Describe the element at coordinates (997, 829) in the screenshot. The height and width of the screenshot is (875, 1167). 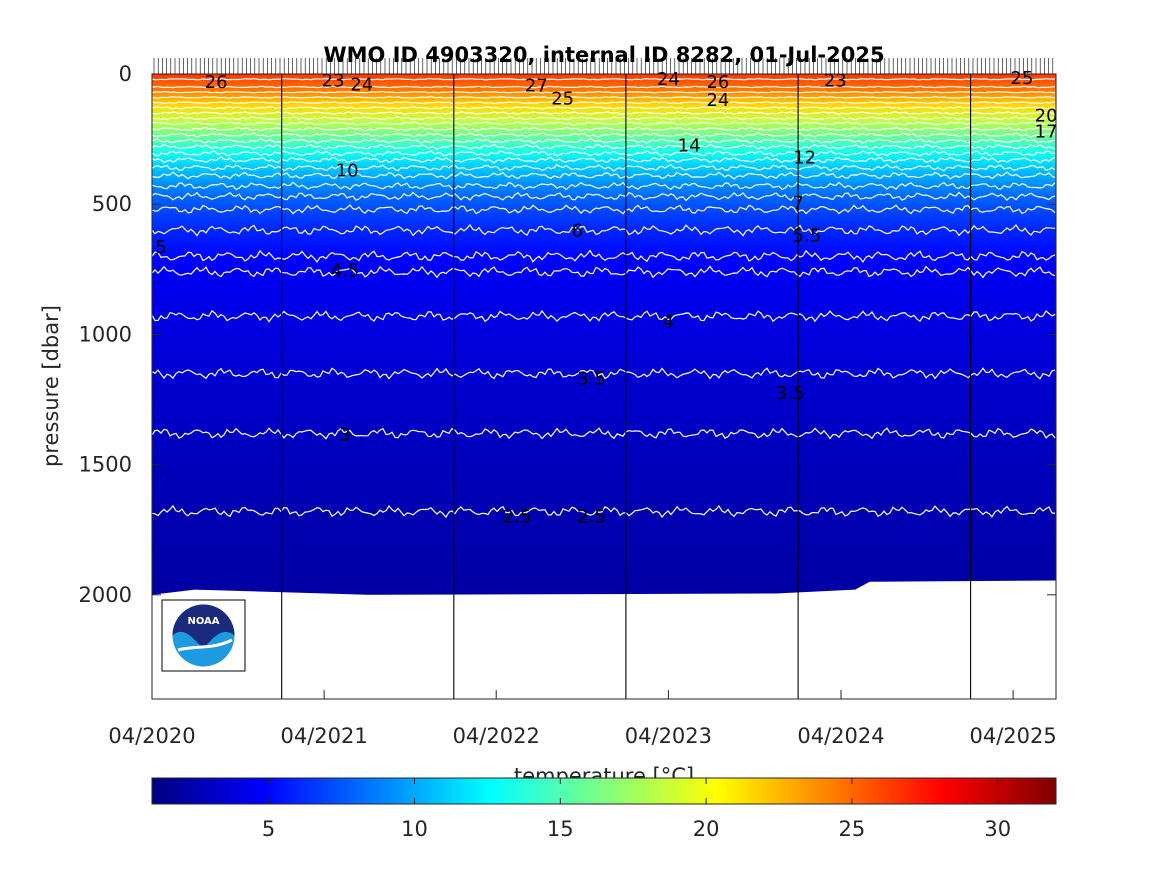
I see `colorbar-tick-label: 30` at that location.